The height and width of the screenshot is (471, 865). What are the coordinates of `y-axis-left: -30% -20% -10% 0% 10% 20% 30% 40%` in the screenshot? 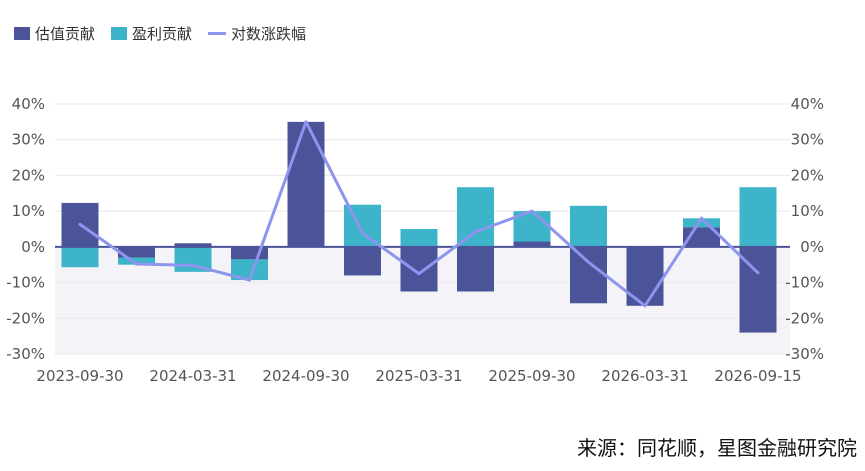 It's located at (25, 229).